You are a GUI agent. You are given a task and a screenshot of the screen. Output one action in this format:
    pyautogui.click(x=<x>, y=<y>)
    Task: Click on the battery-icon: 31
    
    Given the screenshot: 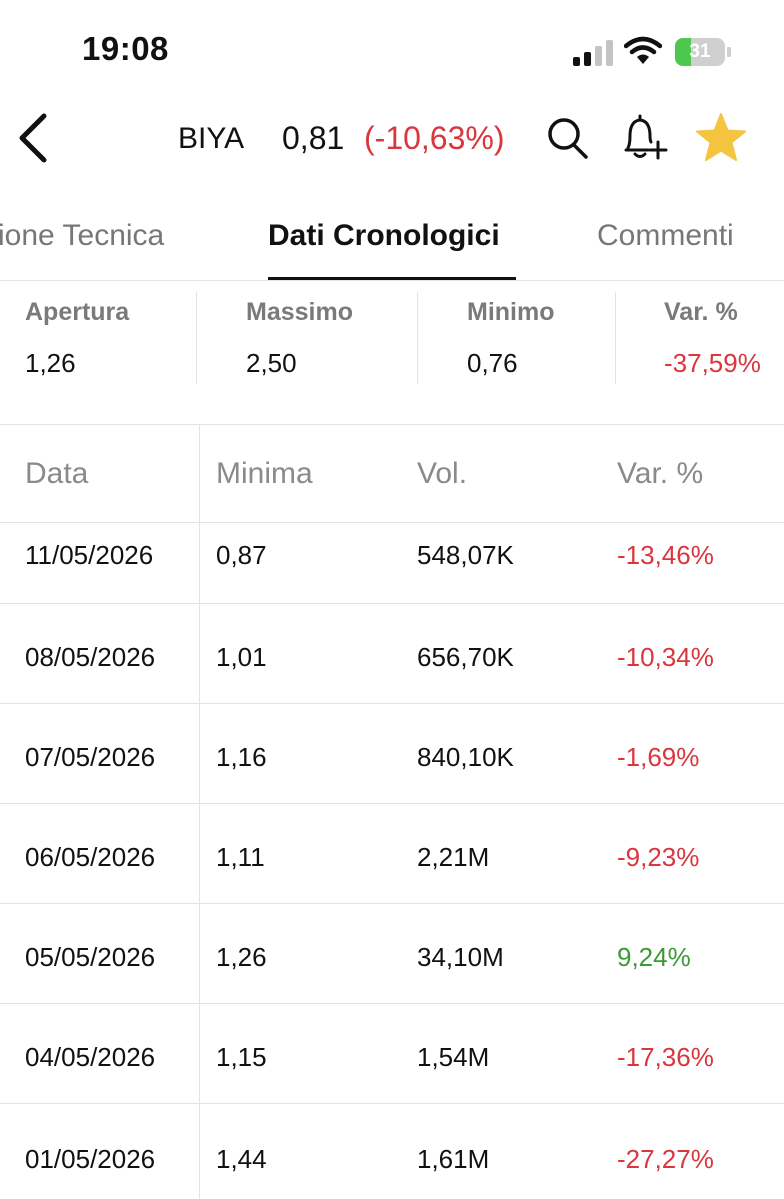 What is the action you would take?
    pyautogui.click(x=703, y=52)
    